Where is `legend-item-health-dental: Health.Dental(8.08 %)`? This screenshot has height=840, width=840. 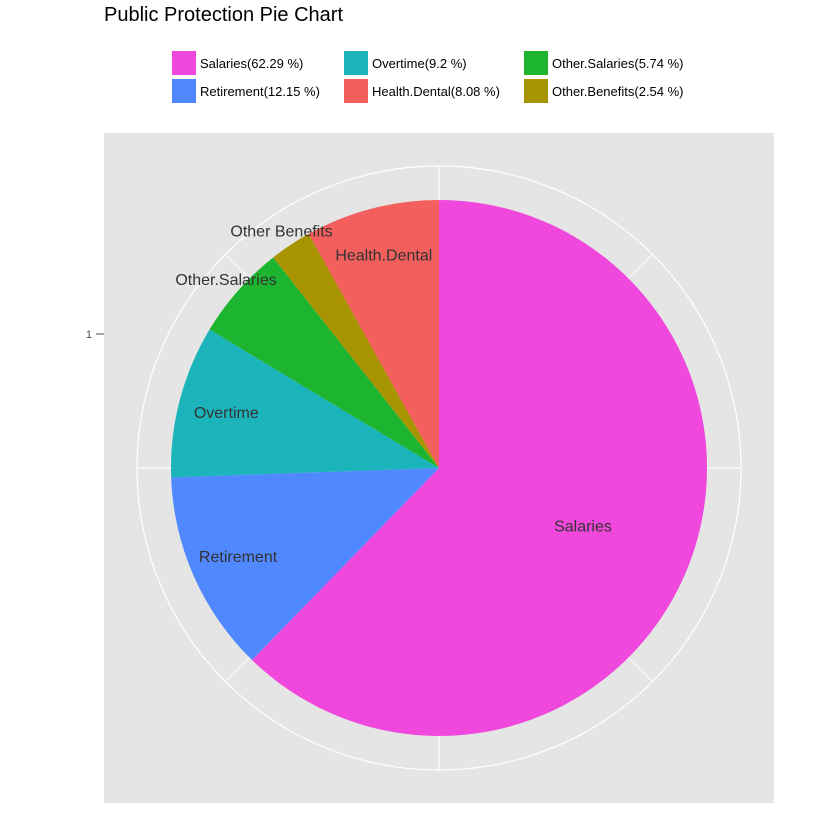 legend-item-health-dental: Health.Dental(8.08 %) is located at coordinates (422, 91).